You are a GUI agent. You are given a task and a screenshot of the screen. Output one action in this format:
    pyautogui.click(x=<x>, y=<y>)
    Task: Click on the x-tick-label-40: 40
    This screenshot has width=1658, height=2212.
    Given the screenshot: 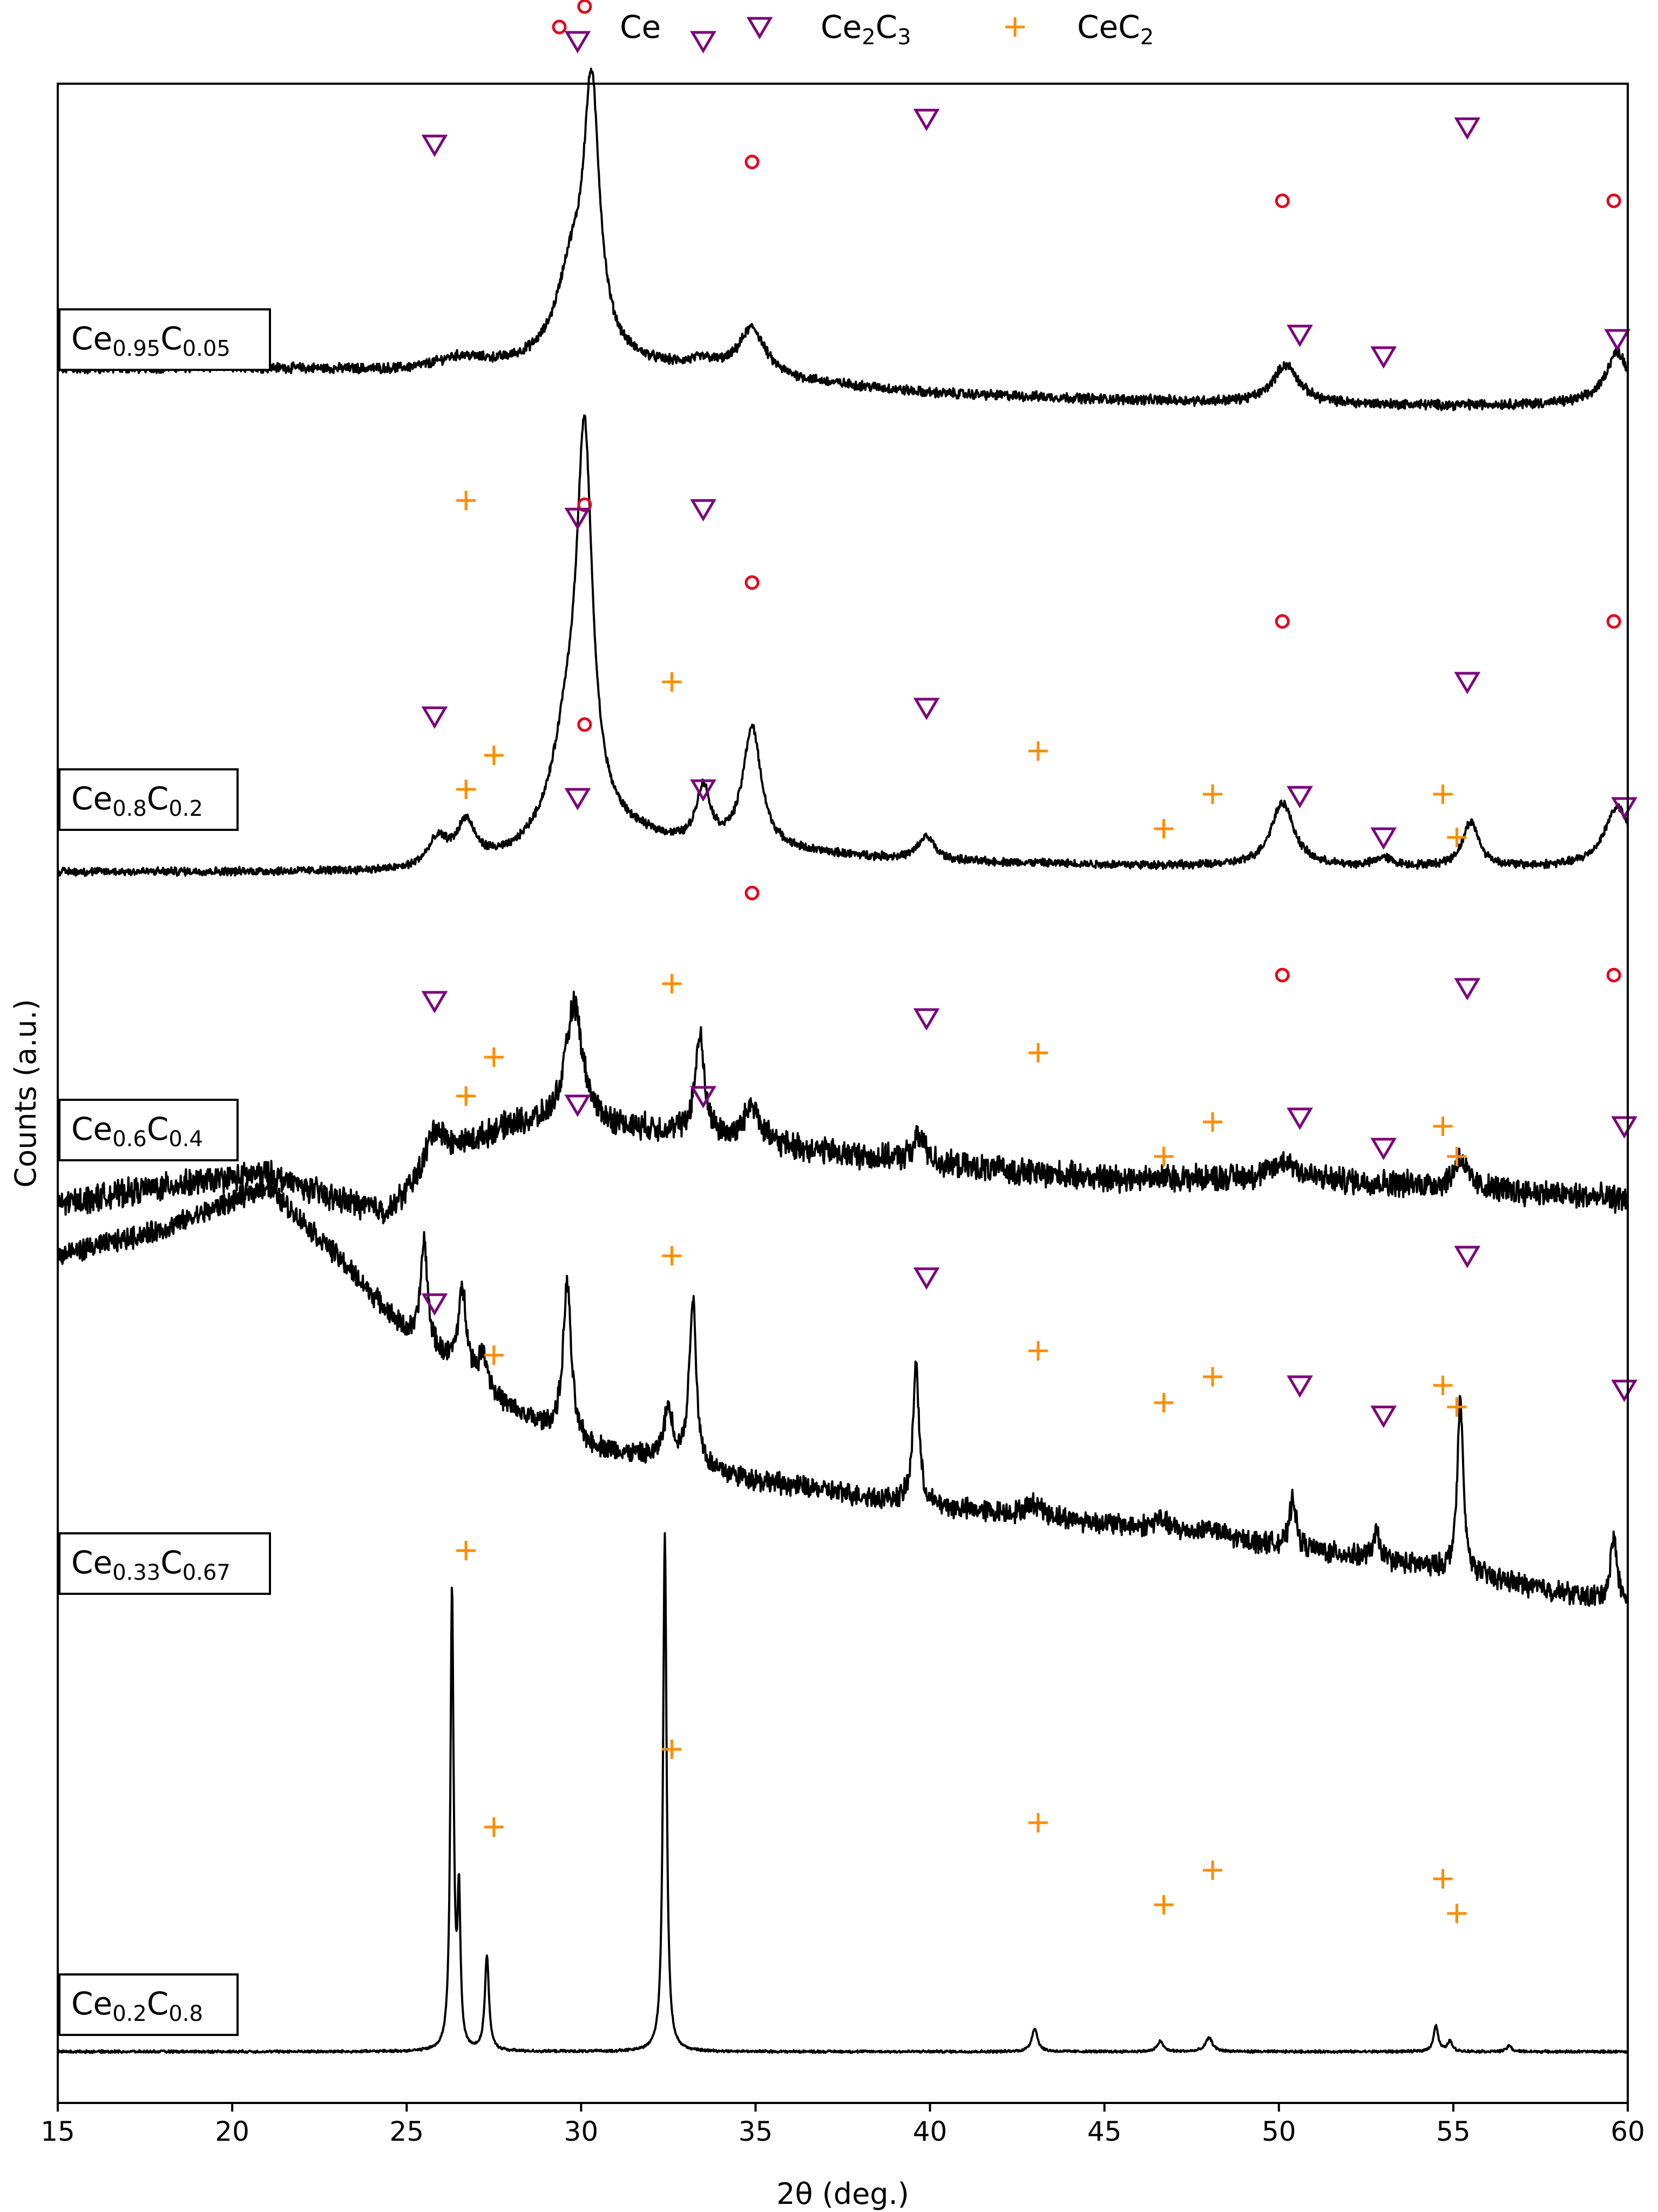 What is the action you would take?
    pyautogui.click(x=931, y=2131)
    